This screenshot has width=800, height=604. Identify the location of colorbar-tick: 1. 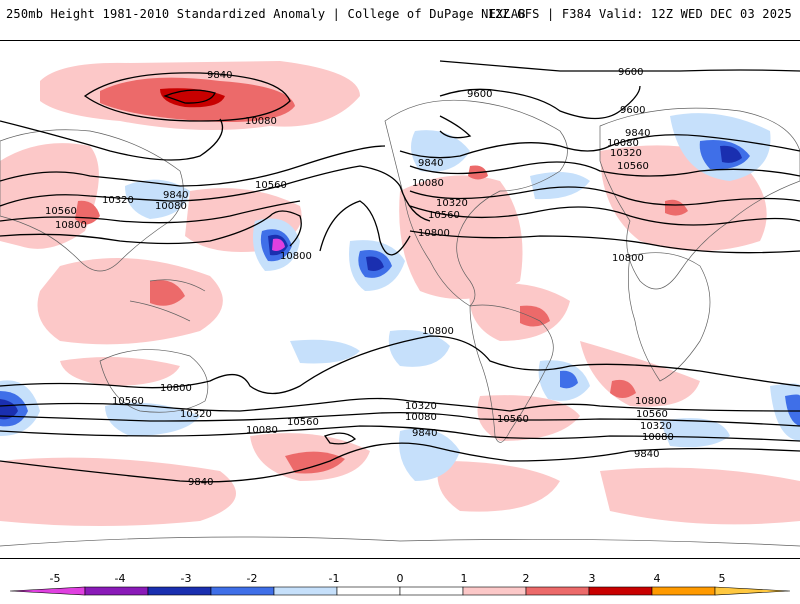
(464, 578).